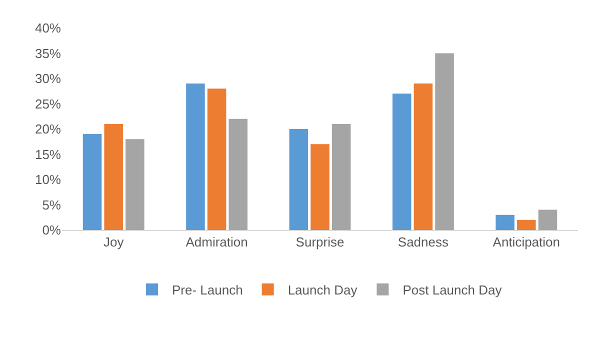 Image resolution: width=608 pixels, height=340 pixels. What do you see at coordinates (217, 242) in the screenshot?
I see `x-tick-label: Admiration` at bounding box center [217, 242].